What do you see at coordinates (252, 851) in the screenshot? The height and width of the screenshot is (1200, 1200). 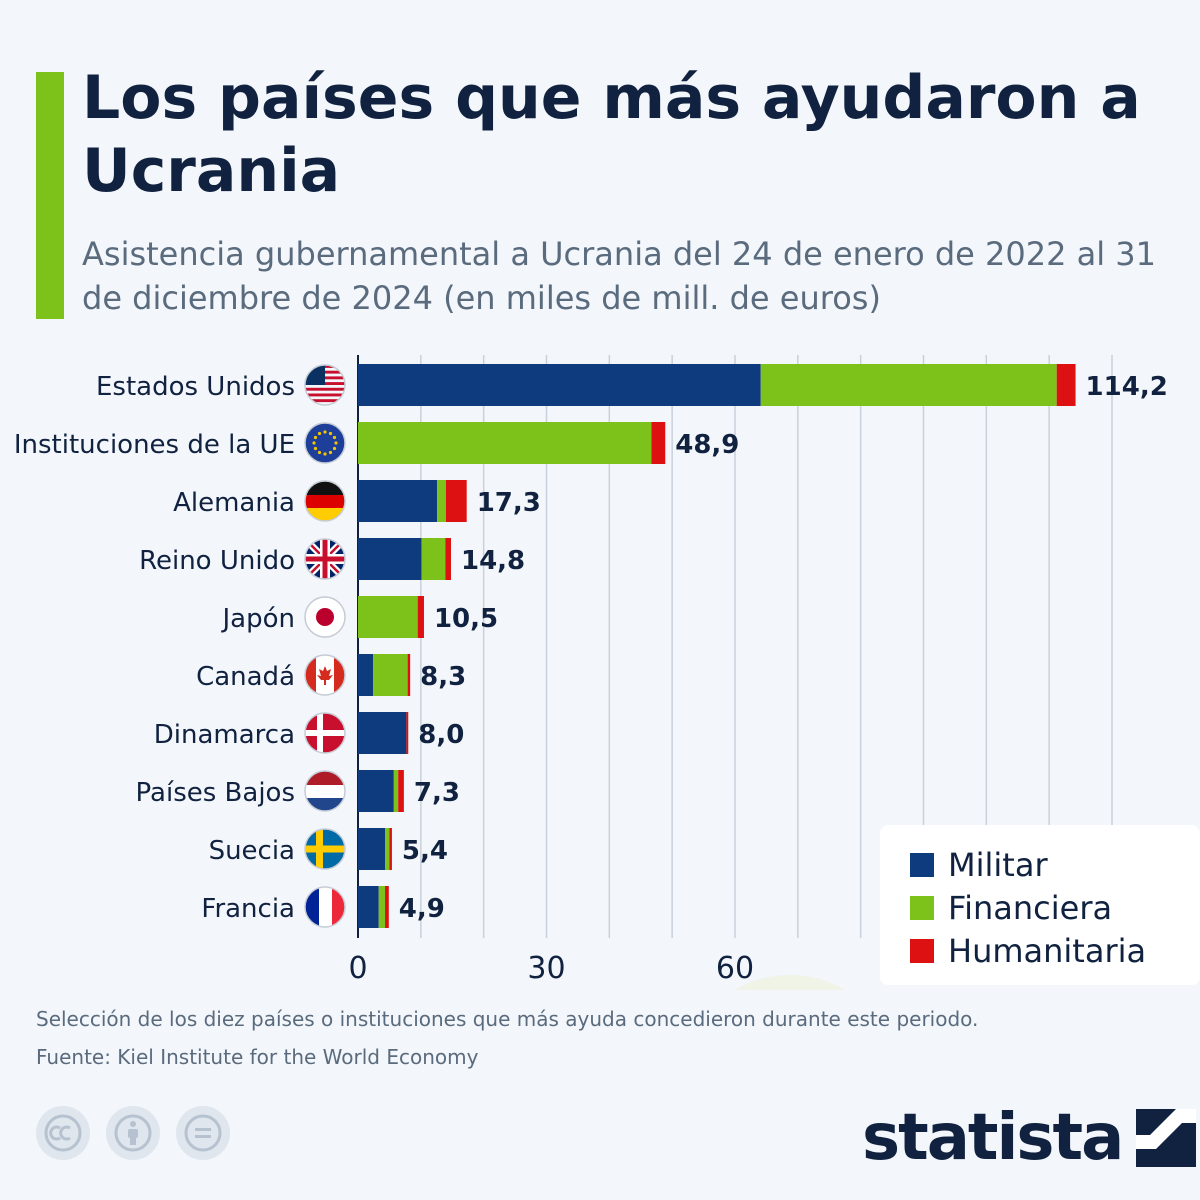 I see `category-label: Suecia` at bounding box center [252, 851].